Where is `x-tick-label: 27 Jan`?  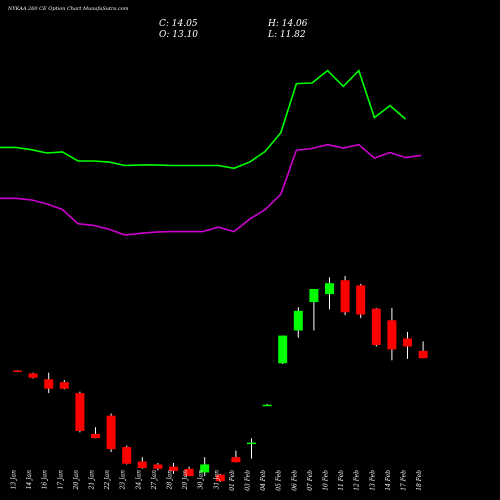
x-tick-label: 27 Jan is located at coordinates (154, 480).